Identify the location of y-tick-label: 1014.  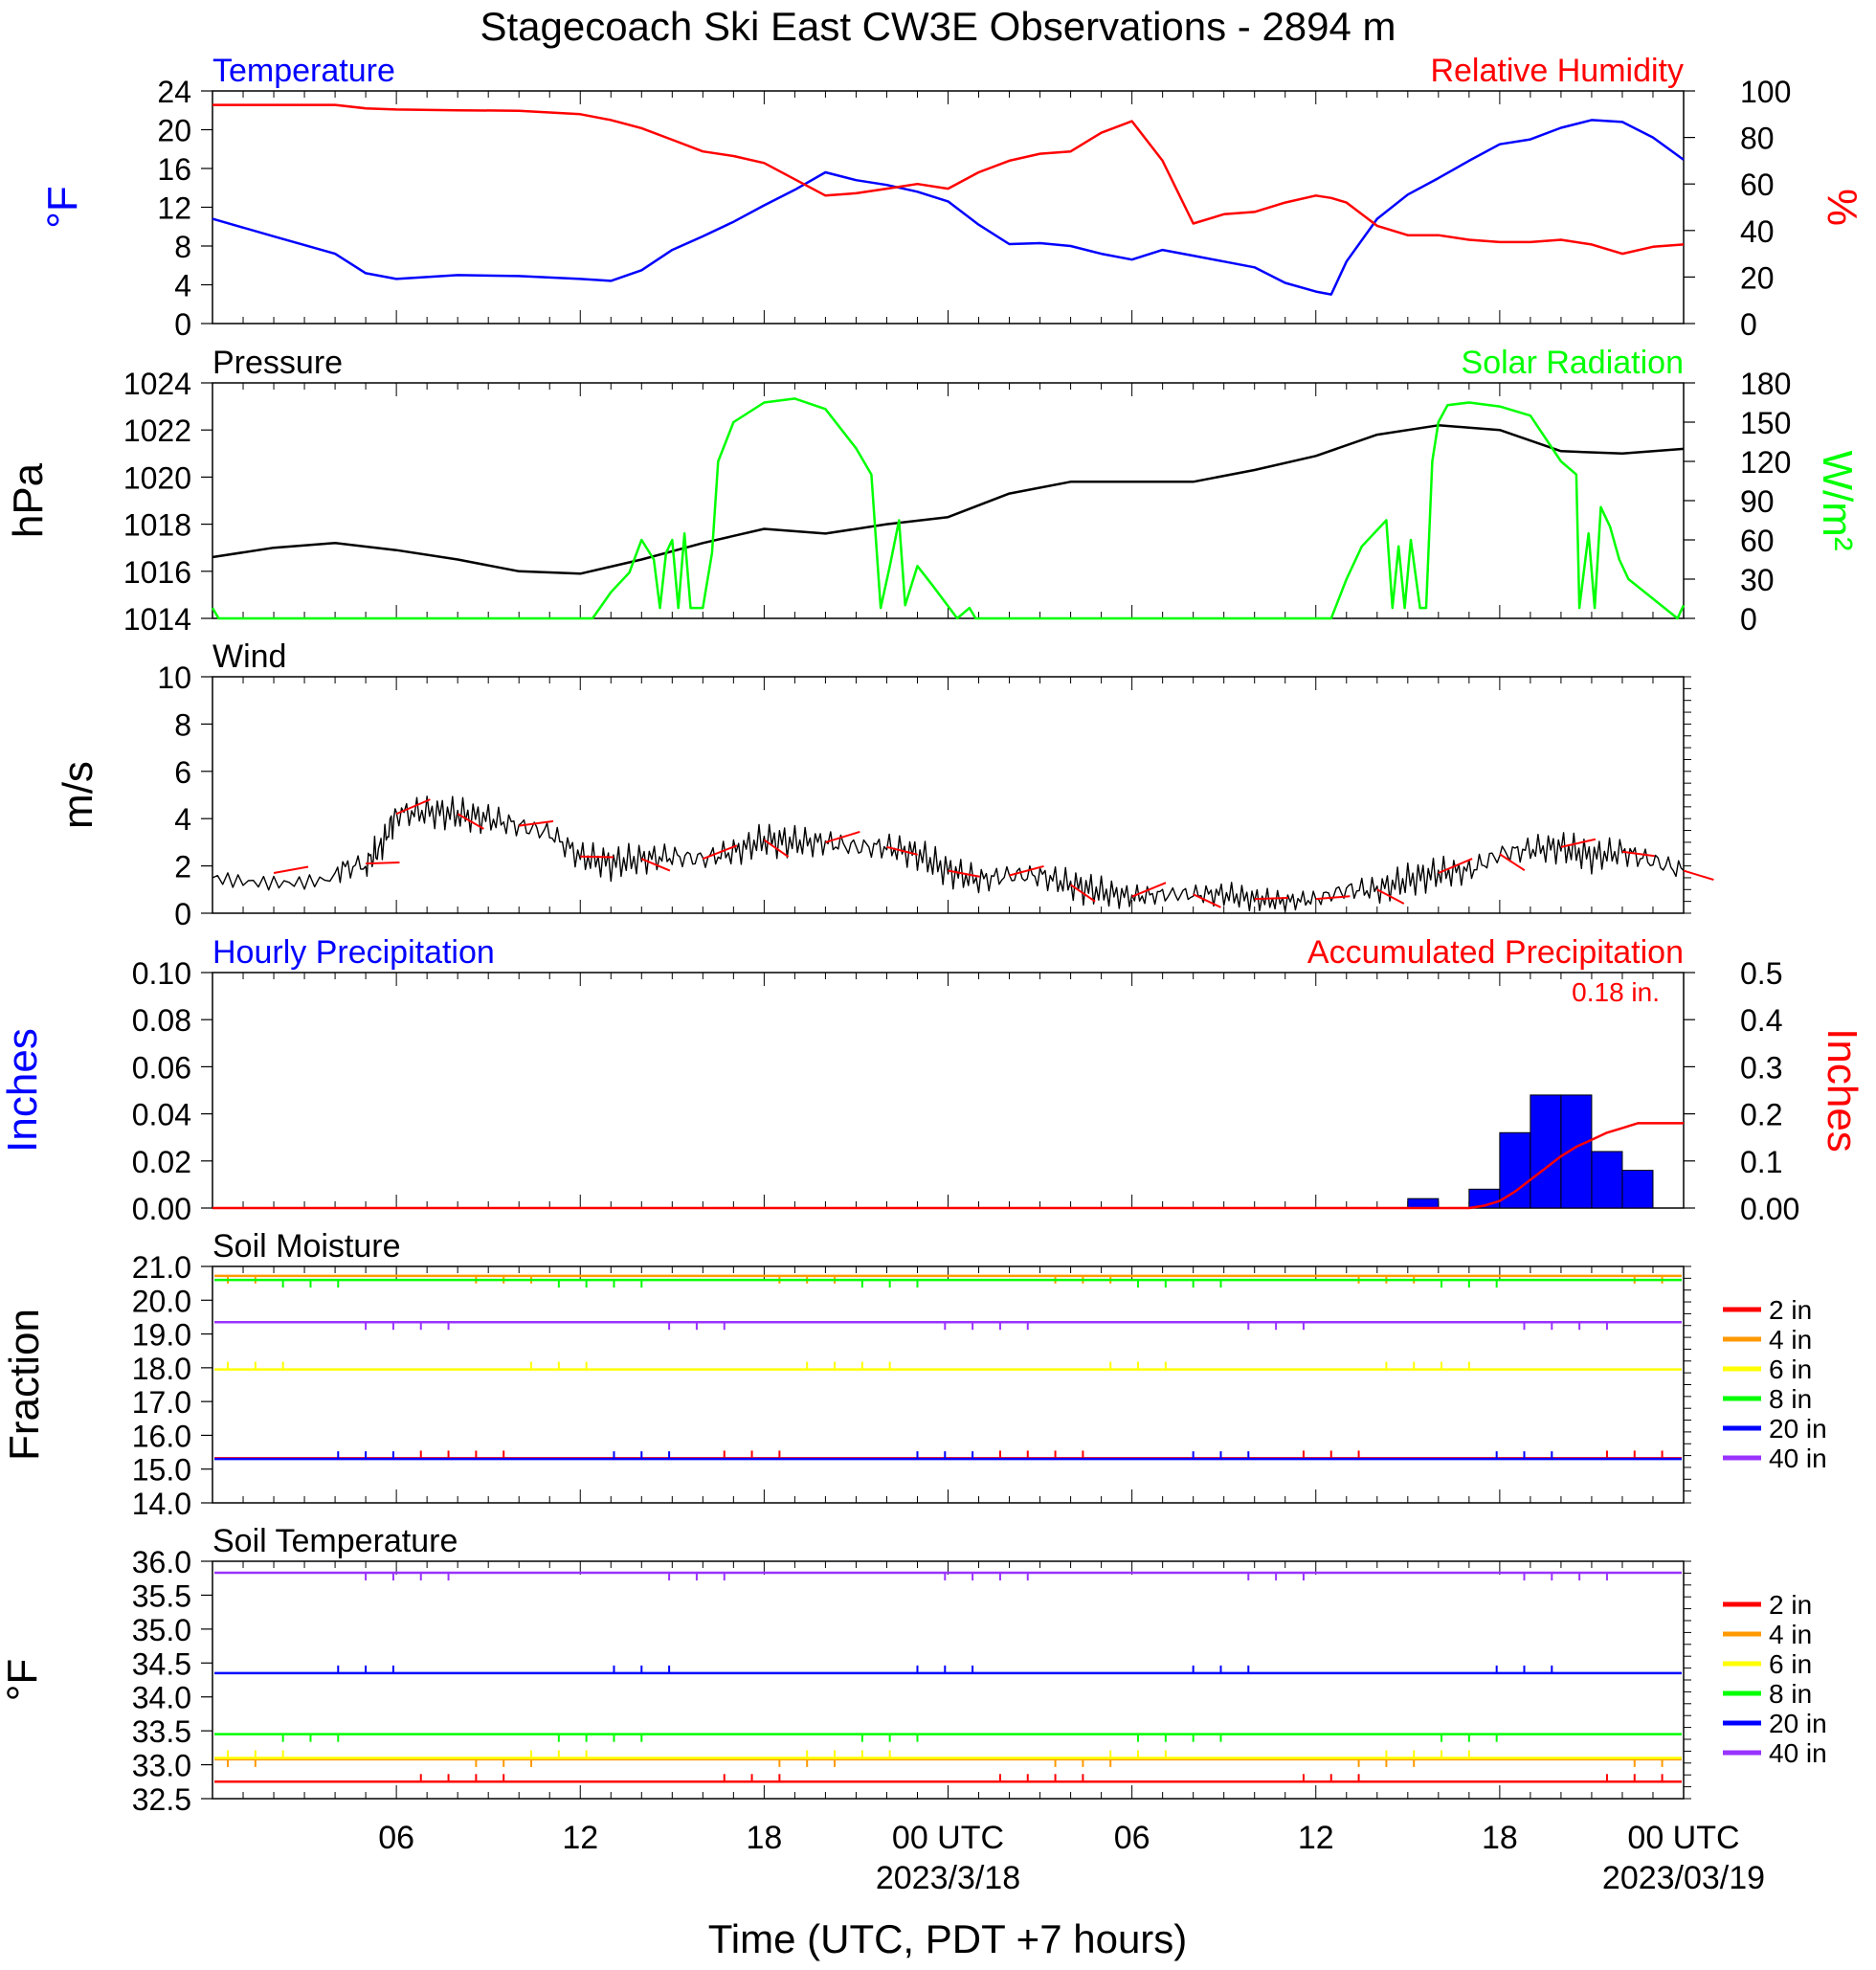
(157, 619).